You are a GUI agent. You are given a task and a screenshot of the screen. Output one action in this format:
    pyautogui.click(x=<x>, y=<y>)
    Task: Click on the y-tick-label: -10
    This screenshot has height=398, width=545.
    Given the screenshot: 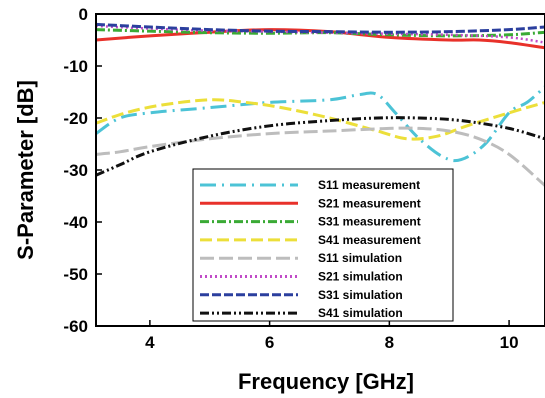 What is the action you would take?
    pyautogui.click(x=75, y=66)
    